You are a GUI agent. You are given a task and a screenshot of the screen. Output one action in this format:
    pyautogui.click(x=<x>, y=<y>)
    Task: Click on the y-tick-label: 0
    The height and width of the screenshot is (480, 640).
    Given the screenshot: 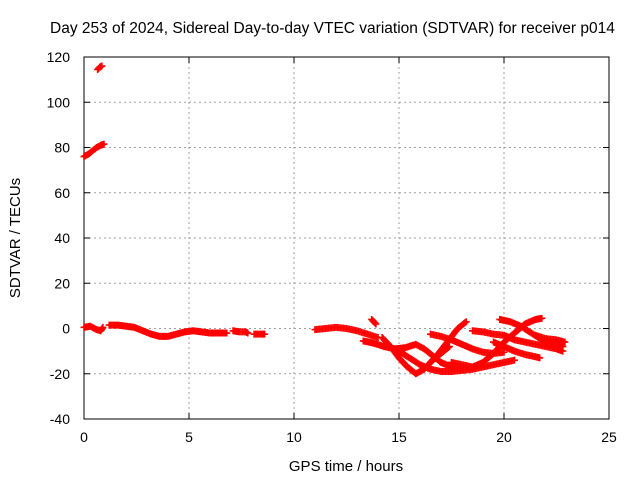 What is the action you would take?
    pyautogui.click(x=66, y=329)
    